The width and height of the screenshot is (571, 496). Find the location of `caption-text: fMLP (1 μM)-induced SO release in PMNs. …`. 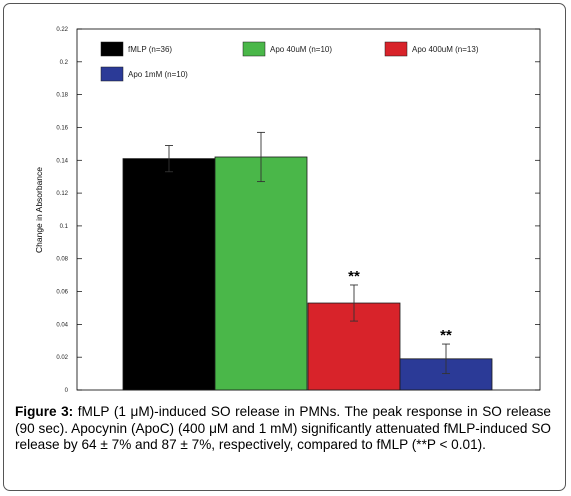

caption-text: fMLP (1 μM)-induced SO release in PMNs. … is located at coordinates (283, 428).